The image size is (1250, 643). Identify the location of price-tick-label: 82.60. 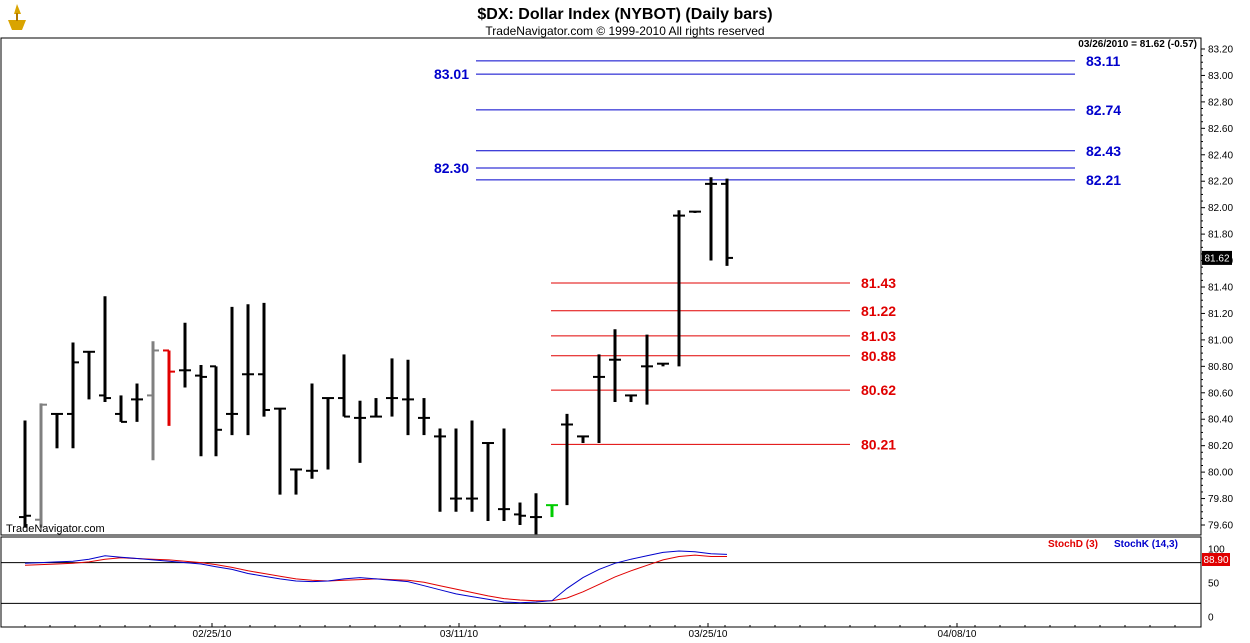
(1220, 129).